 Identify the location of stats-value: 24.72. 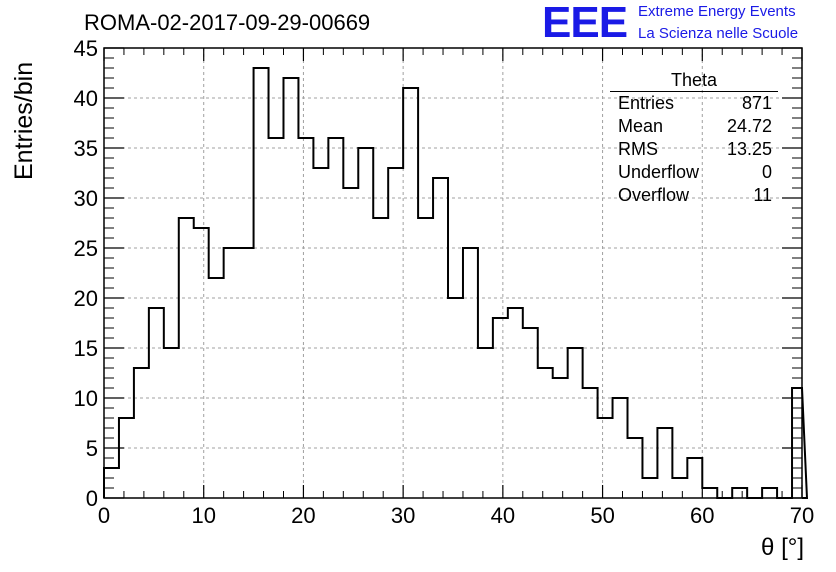
(749, 126).